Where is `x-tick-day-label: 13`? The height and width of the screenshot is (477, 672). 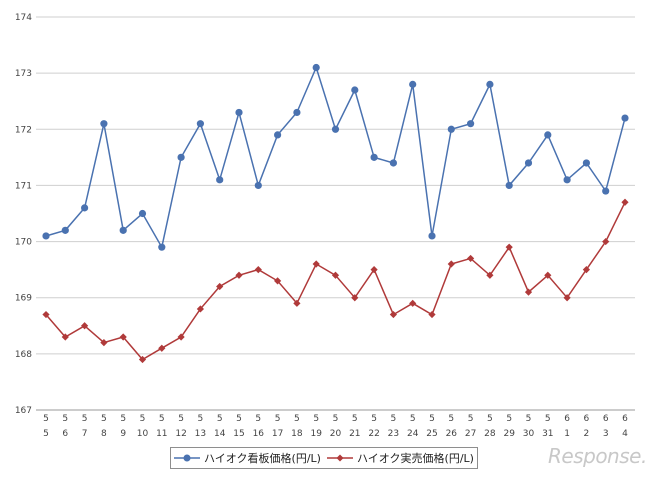
x-tick-day-label: 13 is located at coordinates (200, 434).